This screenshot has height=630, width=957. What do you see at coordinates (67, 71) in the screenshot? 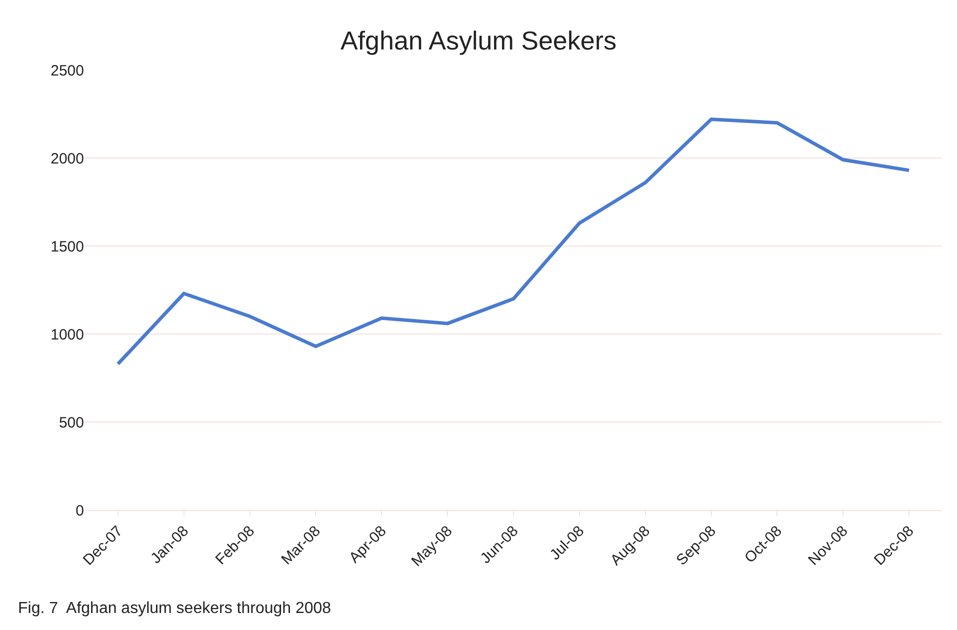
I see `y-tick-label: 2500` at bounding box center [67, 71].